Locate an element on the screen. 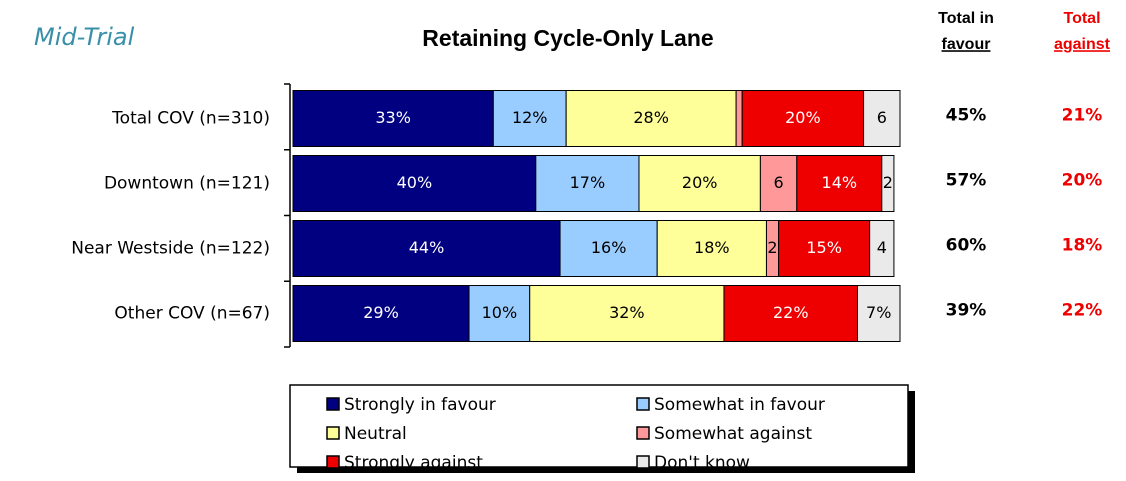 This screenshot has width=1126, height=481. data-label: 40% is located at coordinates (415, 182).